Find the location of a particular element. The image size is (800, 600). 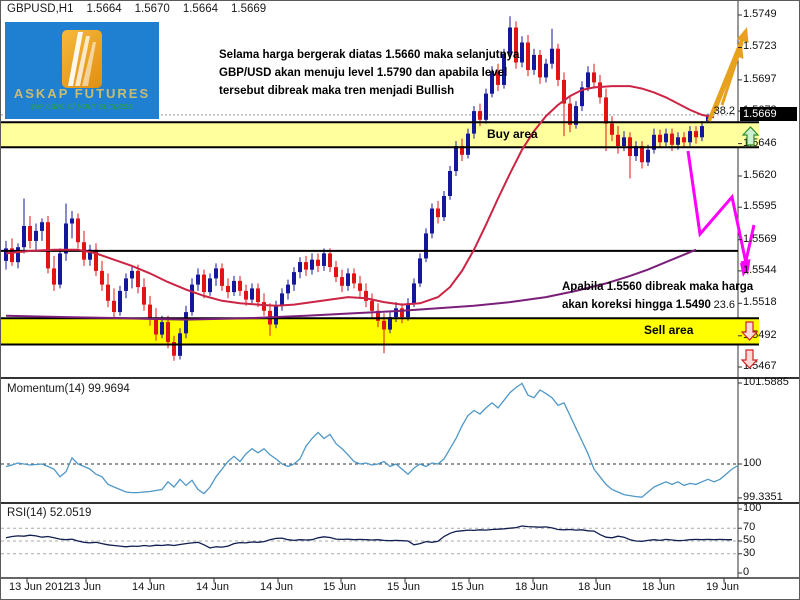

logo-badge-icon is located at coordinates (82, 59).